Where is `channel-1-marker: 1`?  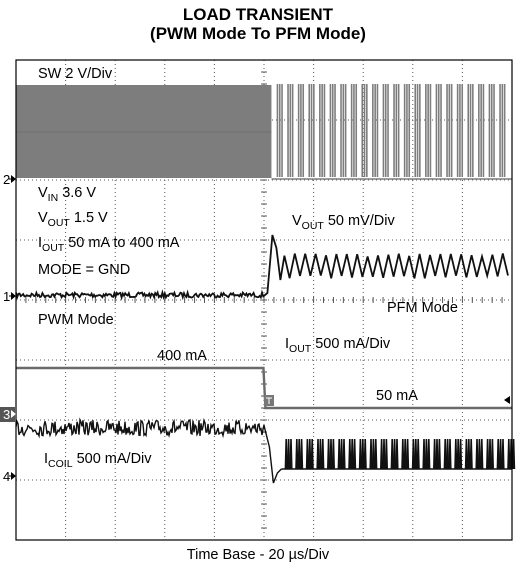
channel-1-marker: 1 is located at coordinates (9, 296).